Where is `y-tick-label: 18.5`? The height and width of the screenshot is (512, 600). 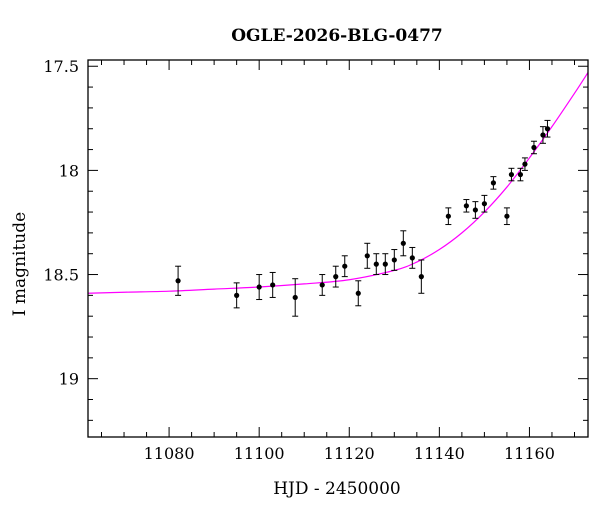 y-tick-label: 18.5 is located at coordinates (61, 275).